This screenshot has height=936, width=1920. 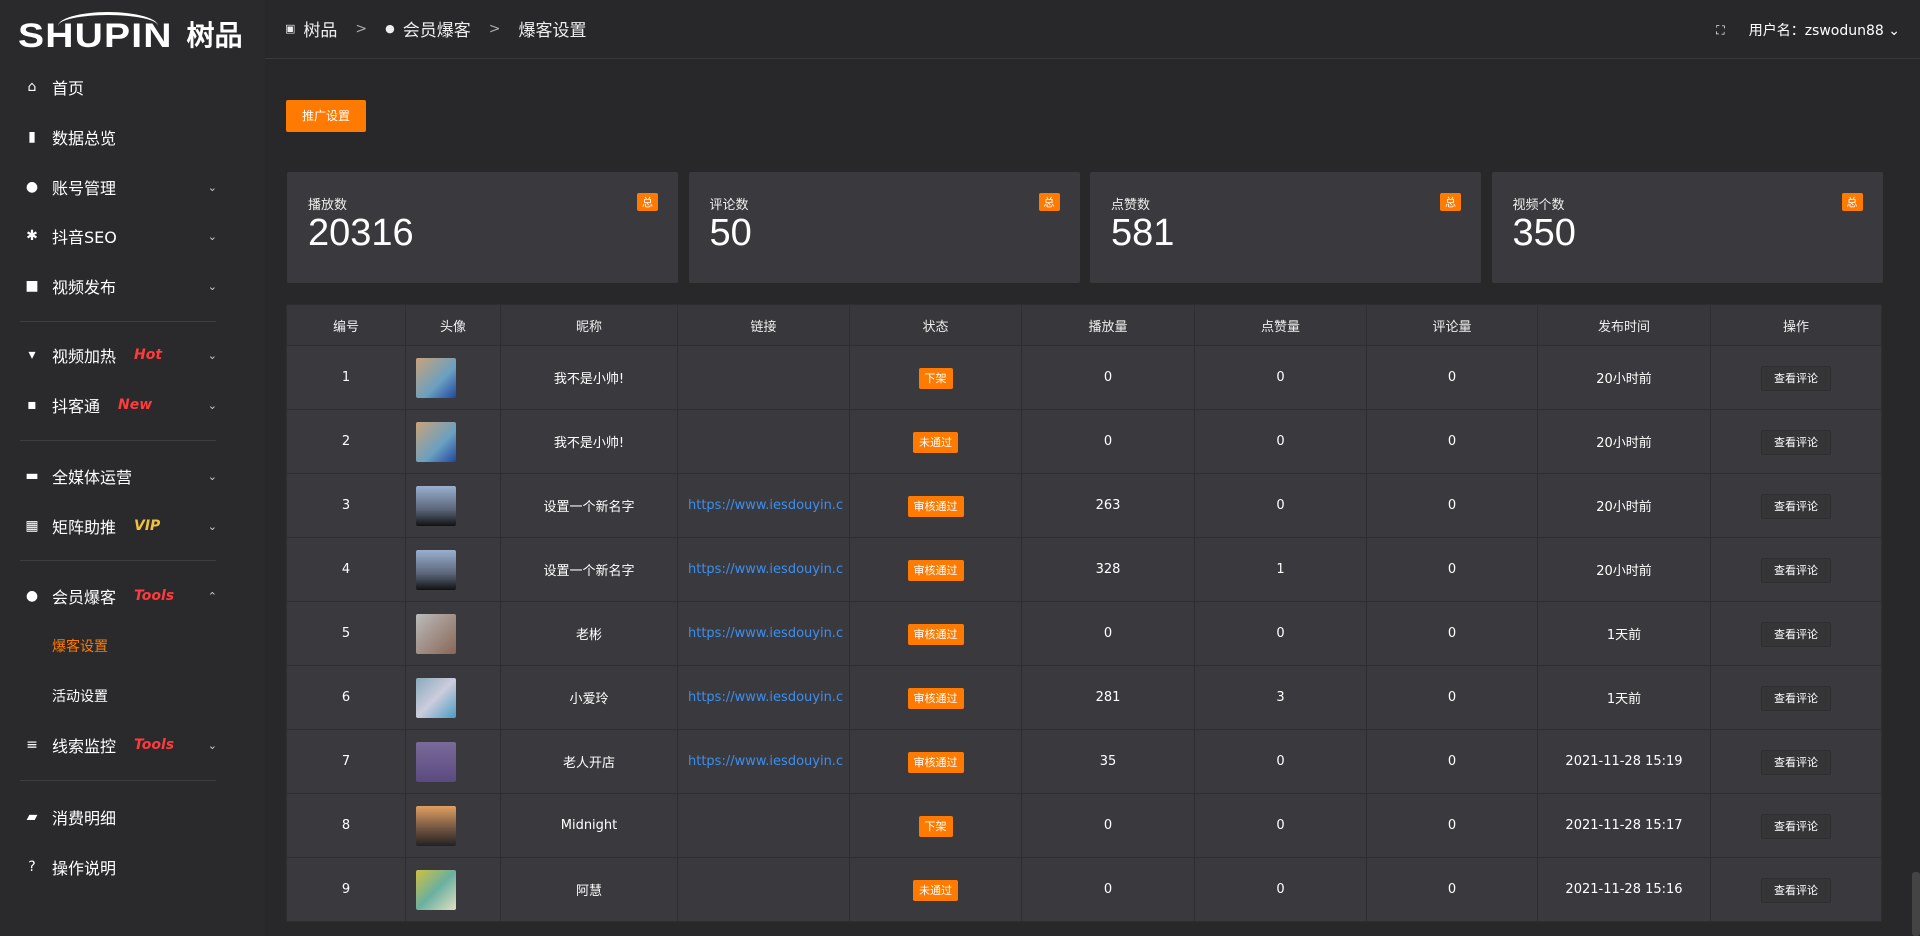 What do you see at coordinates (84, 746) in the screenshot?
I see `sidebar-item-label: 线索监控` at bounding box center [84, 746].